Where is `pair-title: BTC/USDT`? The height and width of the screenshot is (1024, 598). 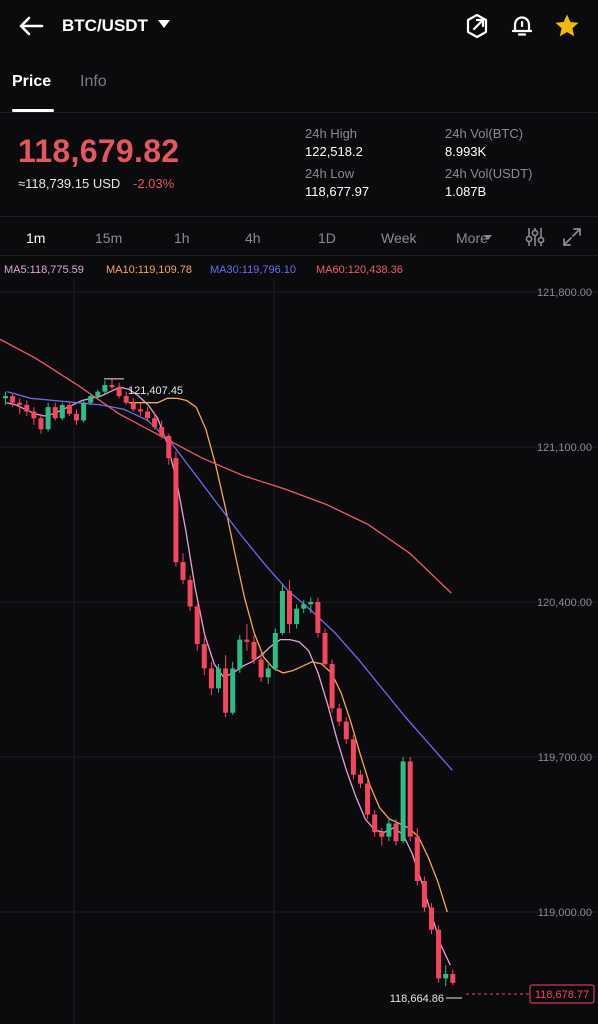 pair-title: BTC/USDT is located at coordinates (105, 25).